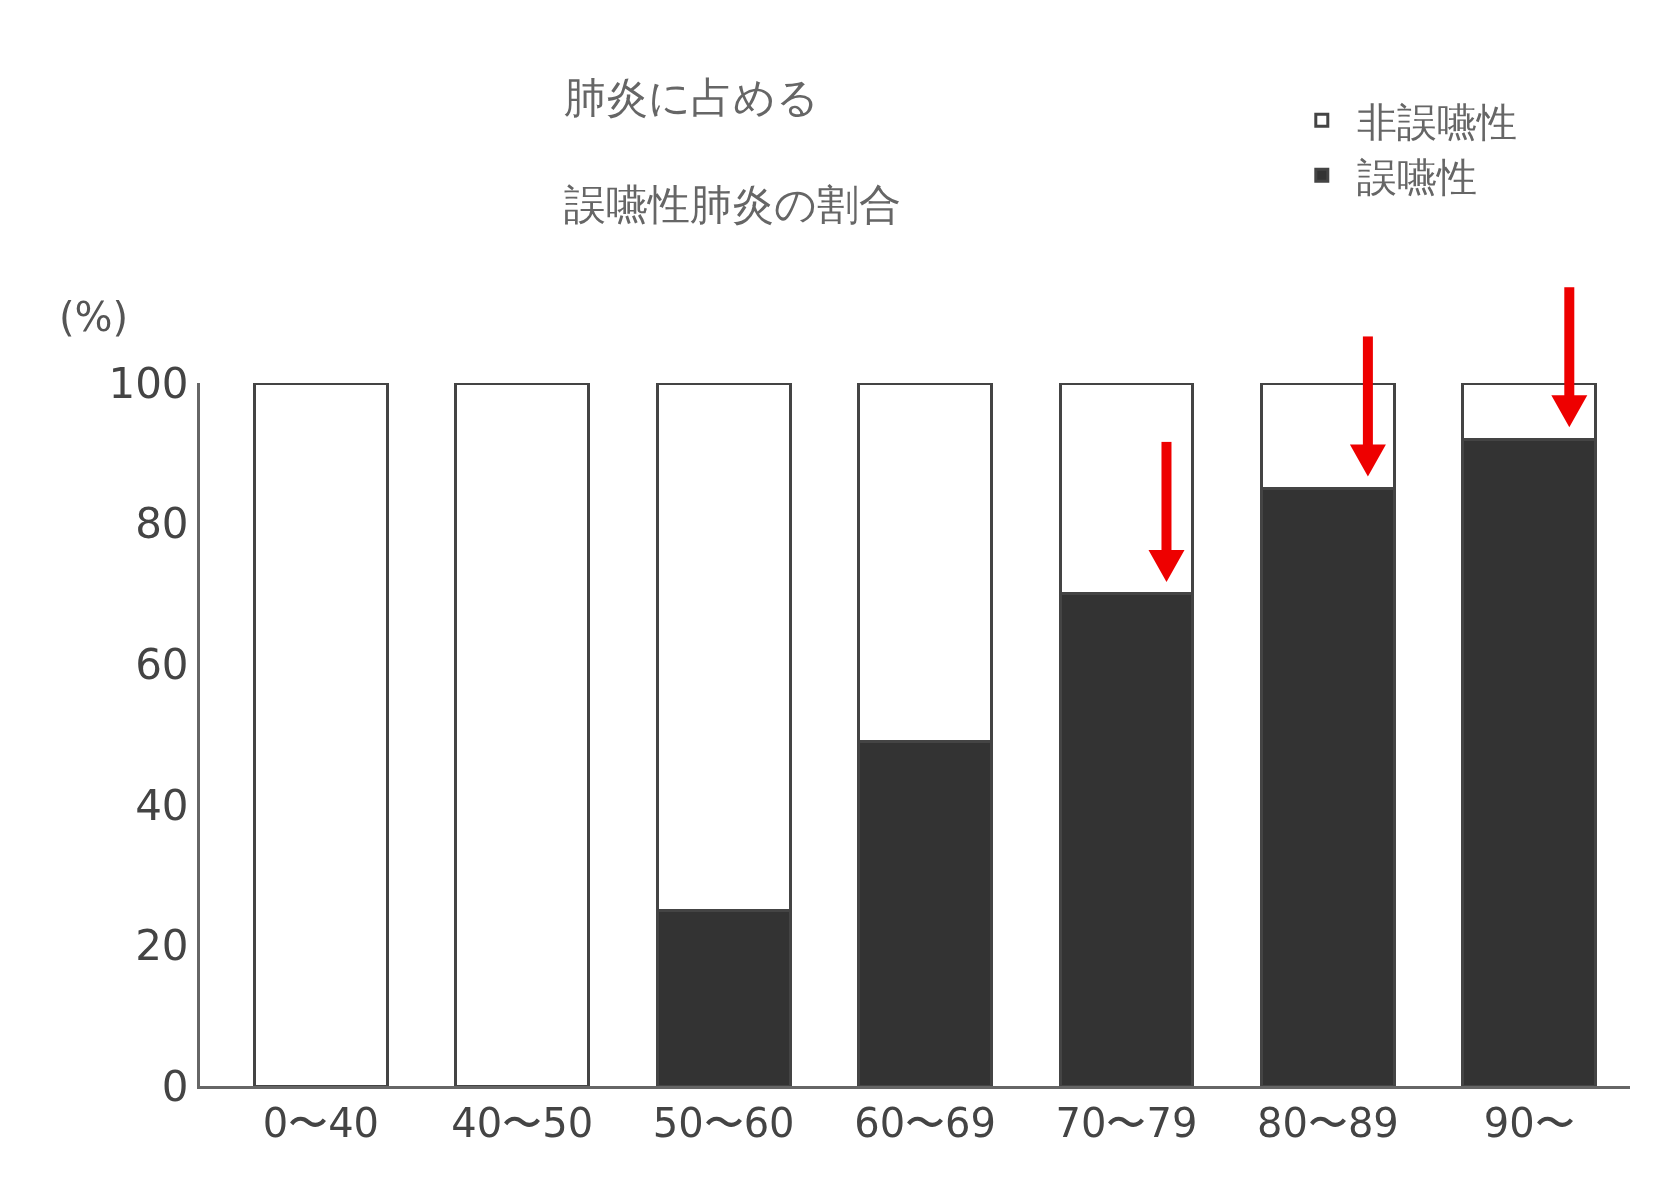 This screenshot has width=1660, height=1186. Describe the element at coordinates (175, 1086) in the screenshot. I see `y-tick-label: 0` at that location.